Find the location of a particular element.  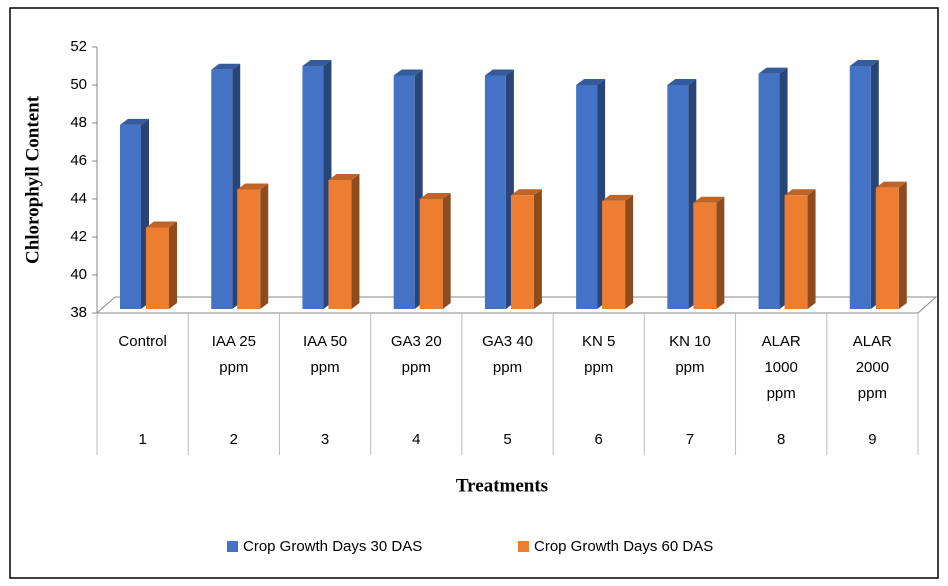

x-axis-title: Treatments is located at coordinates (502, 485).